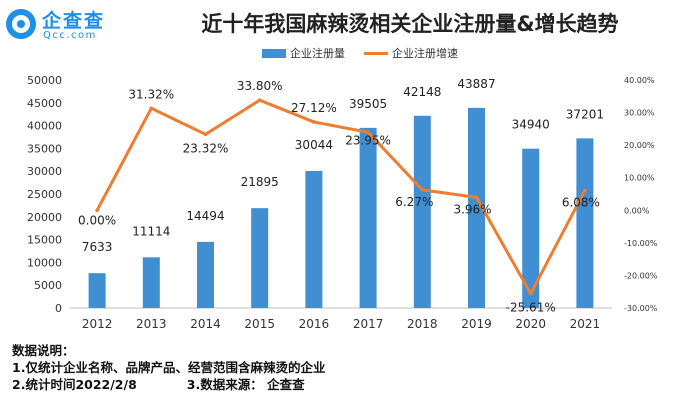 The width and height of the screenshot is (685, 400). I want to click on bar-value-label: 43887, so click(476, 84).